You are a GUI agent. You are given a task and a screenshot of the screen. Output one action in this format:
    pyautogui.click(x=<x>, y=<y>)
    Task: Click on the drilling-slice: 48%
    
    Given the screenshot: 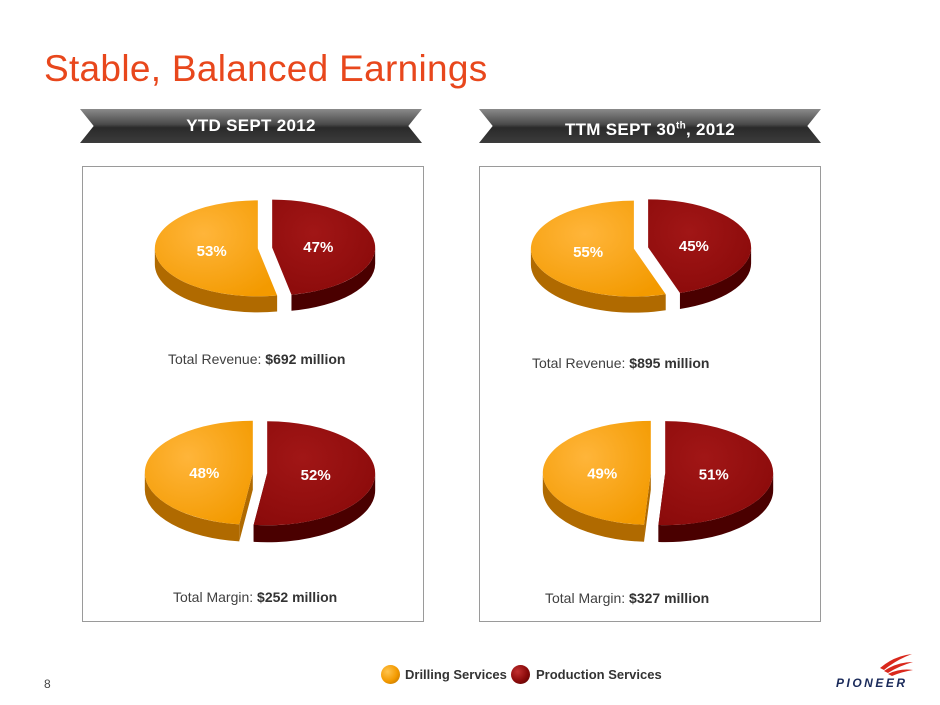 What is the action you would take?
    pyautogui.click(x=198, y=481)
    